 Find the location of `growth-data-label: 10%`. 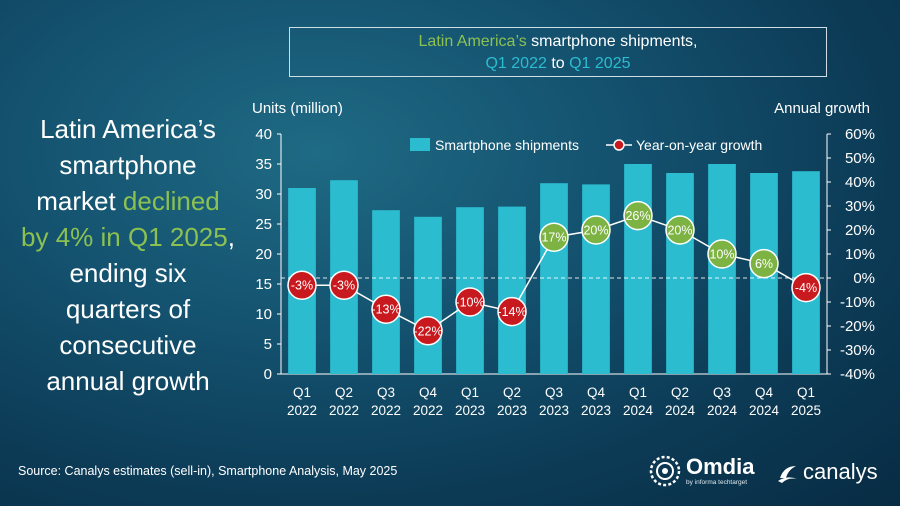

growth-data-label: 10% is located at coordinates (721, 255).